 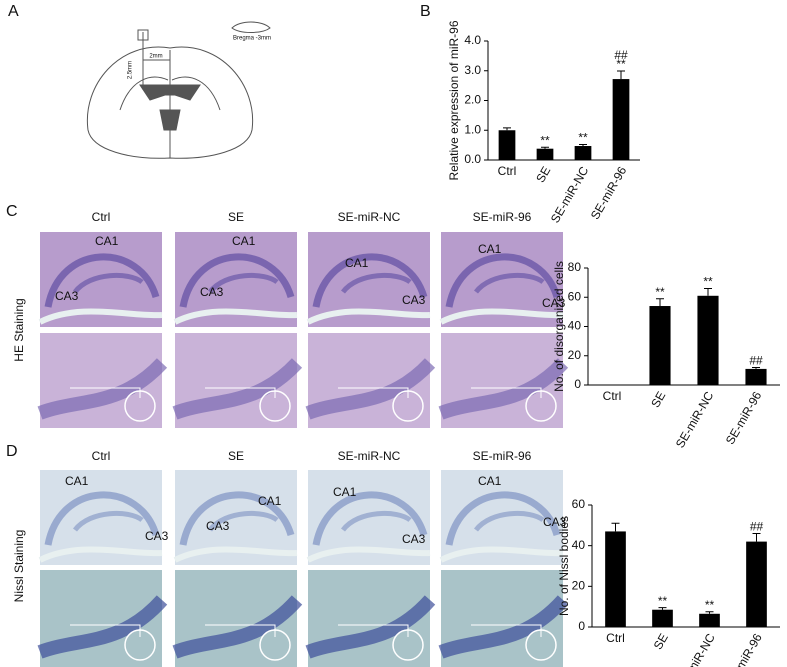 What do you see at coordinates (472, 40) in the screenshot?
I see `y-tick-label: 4.0` at bounding box center [472, 40].